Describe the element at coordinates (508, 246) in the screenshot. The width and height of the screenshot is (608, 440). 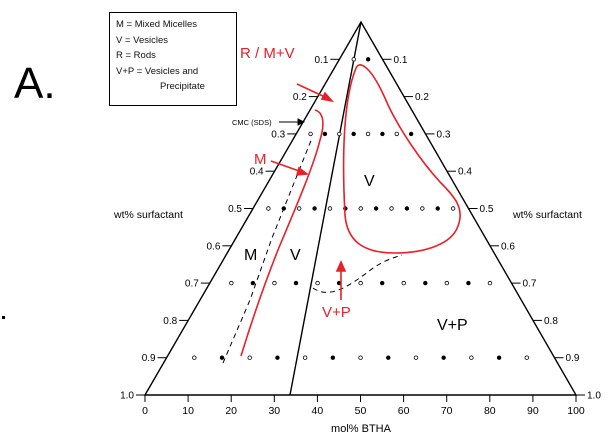
I see `right-tick-label: 0.6` at that location.